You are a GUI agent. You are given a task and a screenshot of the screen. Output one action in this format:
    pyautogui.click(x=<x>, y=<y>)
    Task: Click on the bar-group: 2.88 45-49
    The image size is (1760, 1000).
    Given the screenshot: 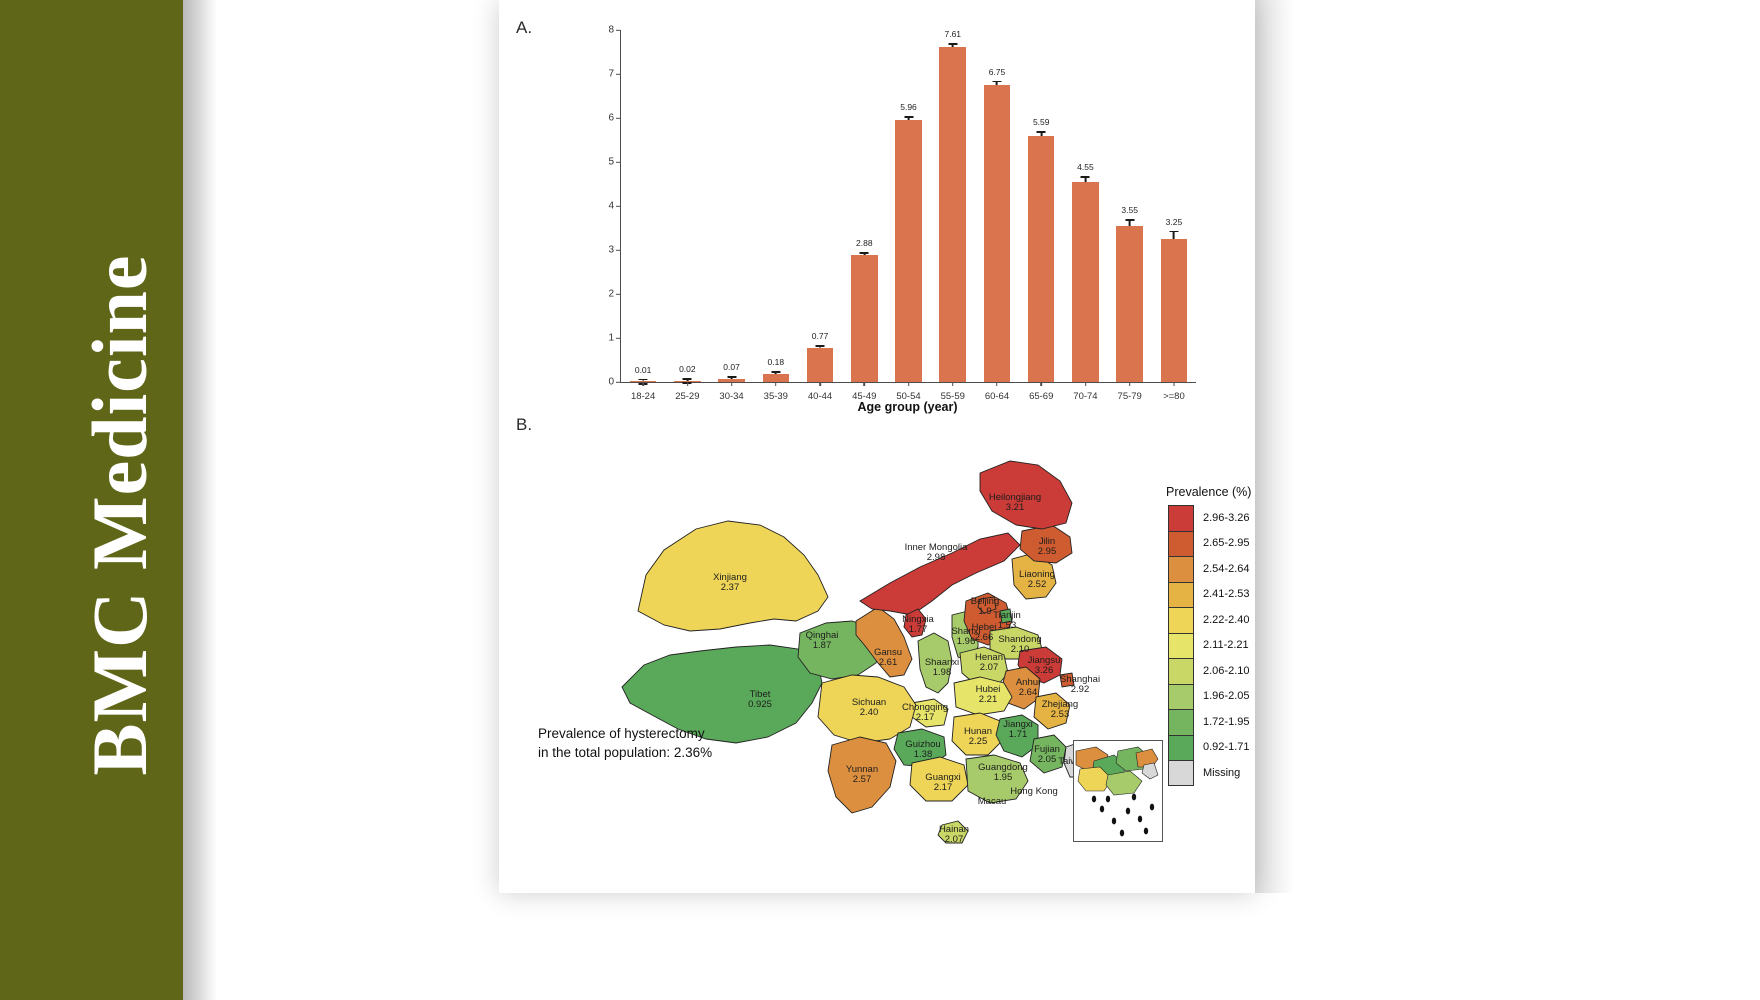 What is the action you would take?
    pyautogui.click(x=864, y=216)
    